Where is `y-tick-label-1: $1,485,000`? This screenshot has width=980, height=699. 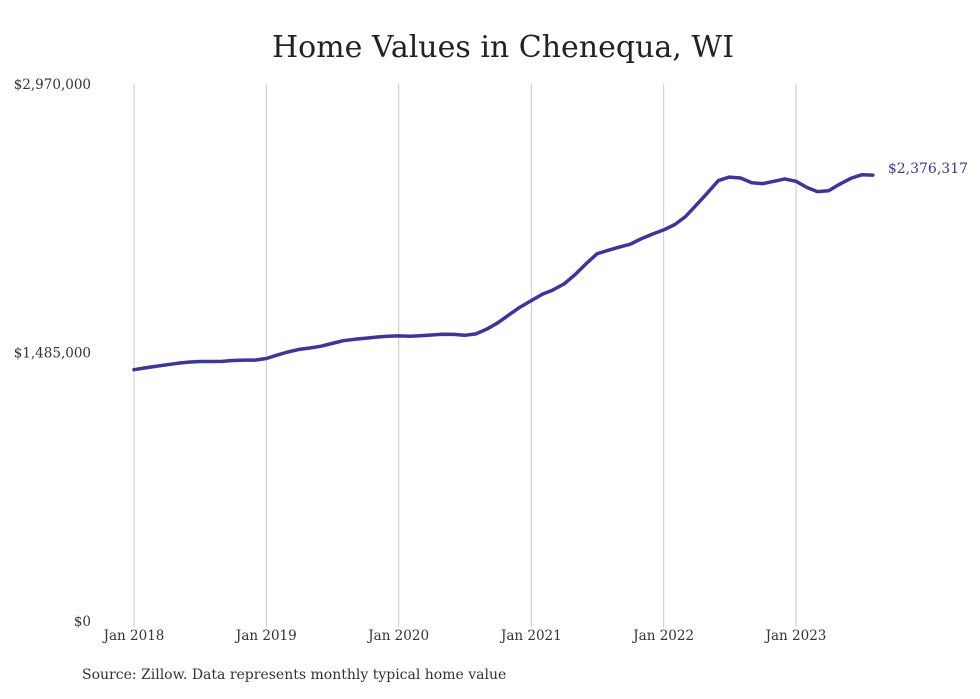
y-tick-label-1: $1,485,000 is located at coordinates (52, 354).